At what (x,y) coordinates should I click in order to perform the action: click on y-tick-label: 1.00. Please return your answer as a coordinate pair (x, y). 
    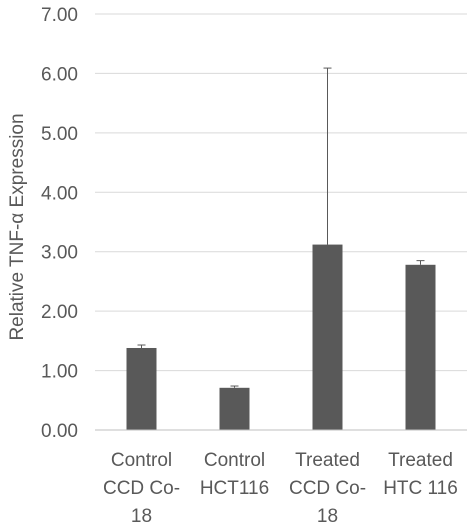
    Looking at the image, I should click on (59, 372).